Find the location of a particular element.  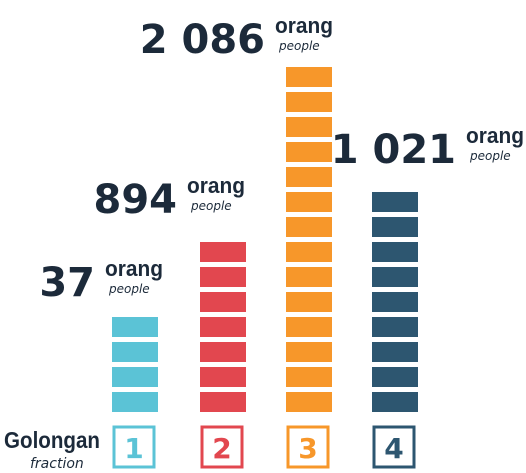

group-label: 2 is located at coordinates (221, 448).